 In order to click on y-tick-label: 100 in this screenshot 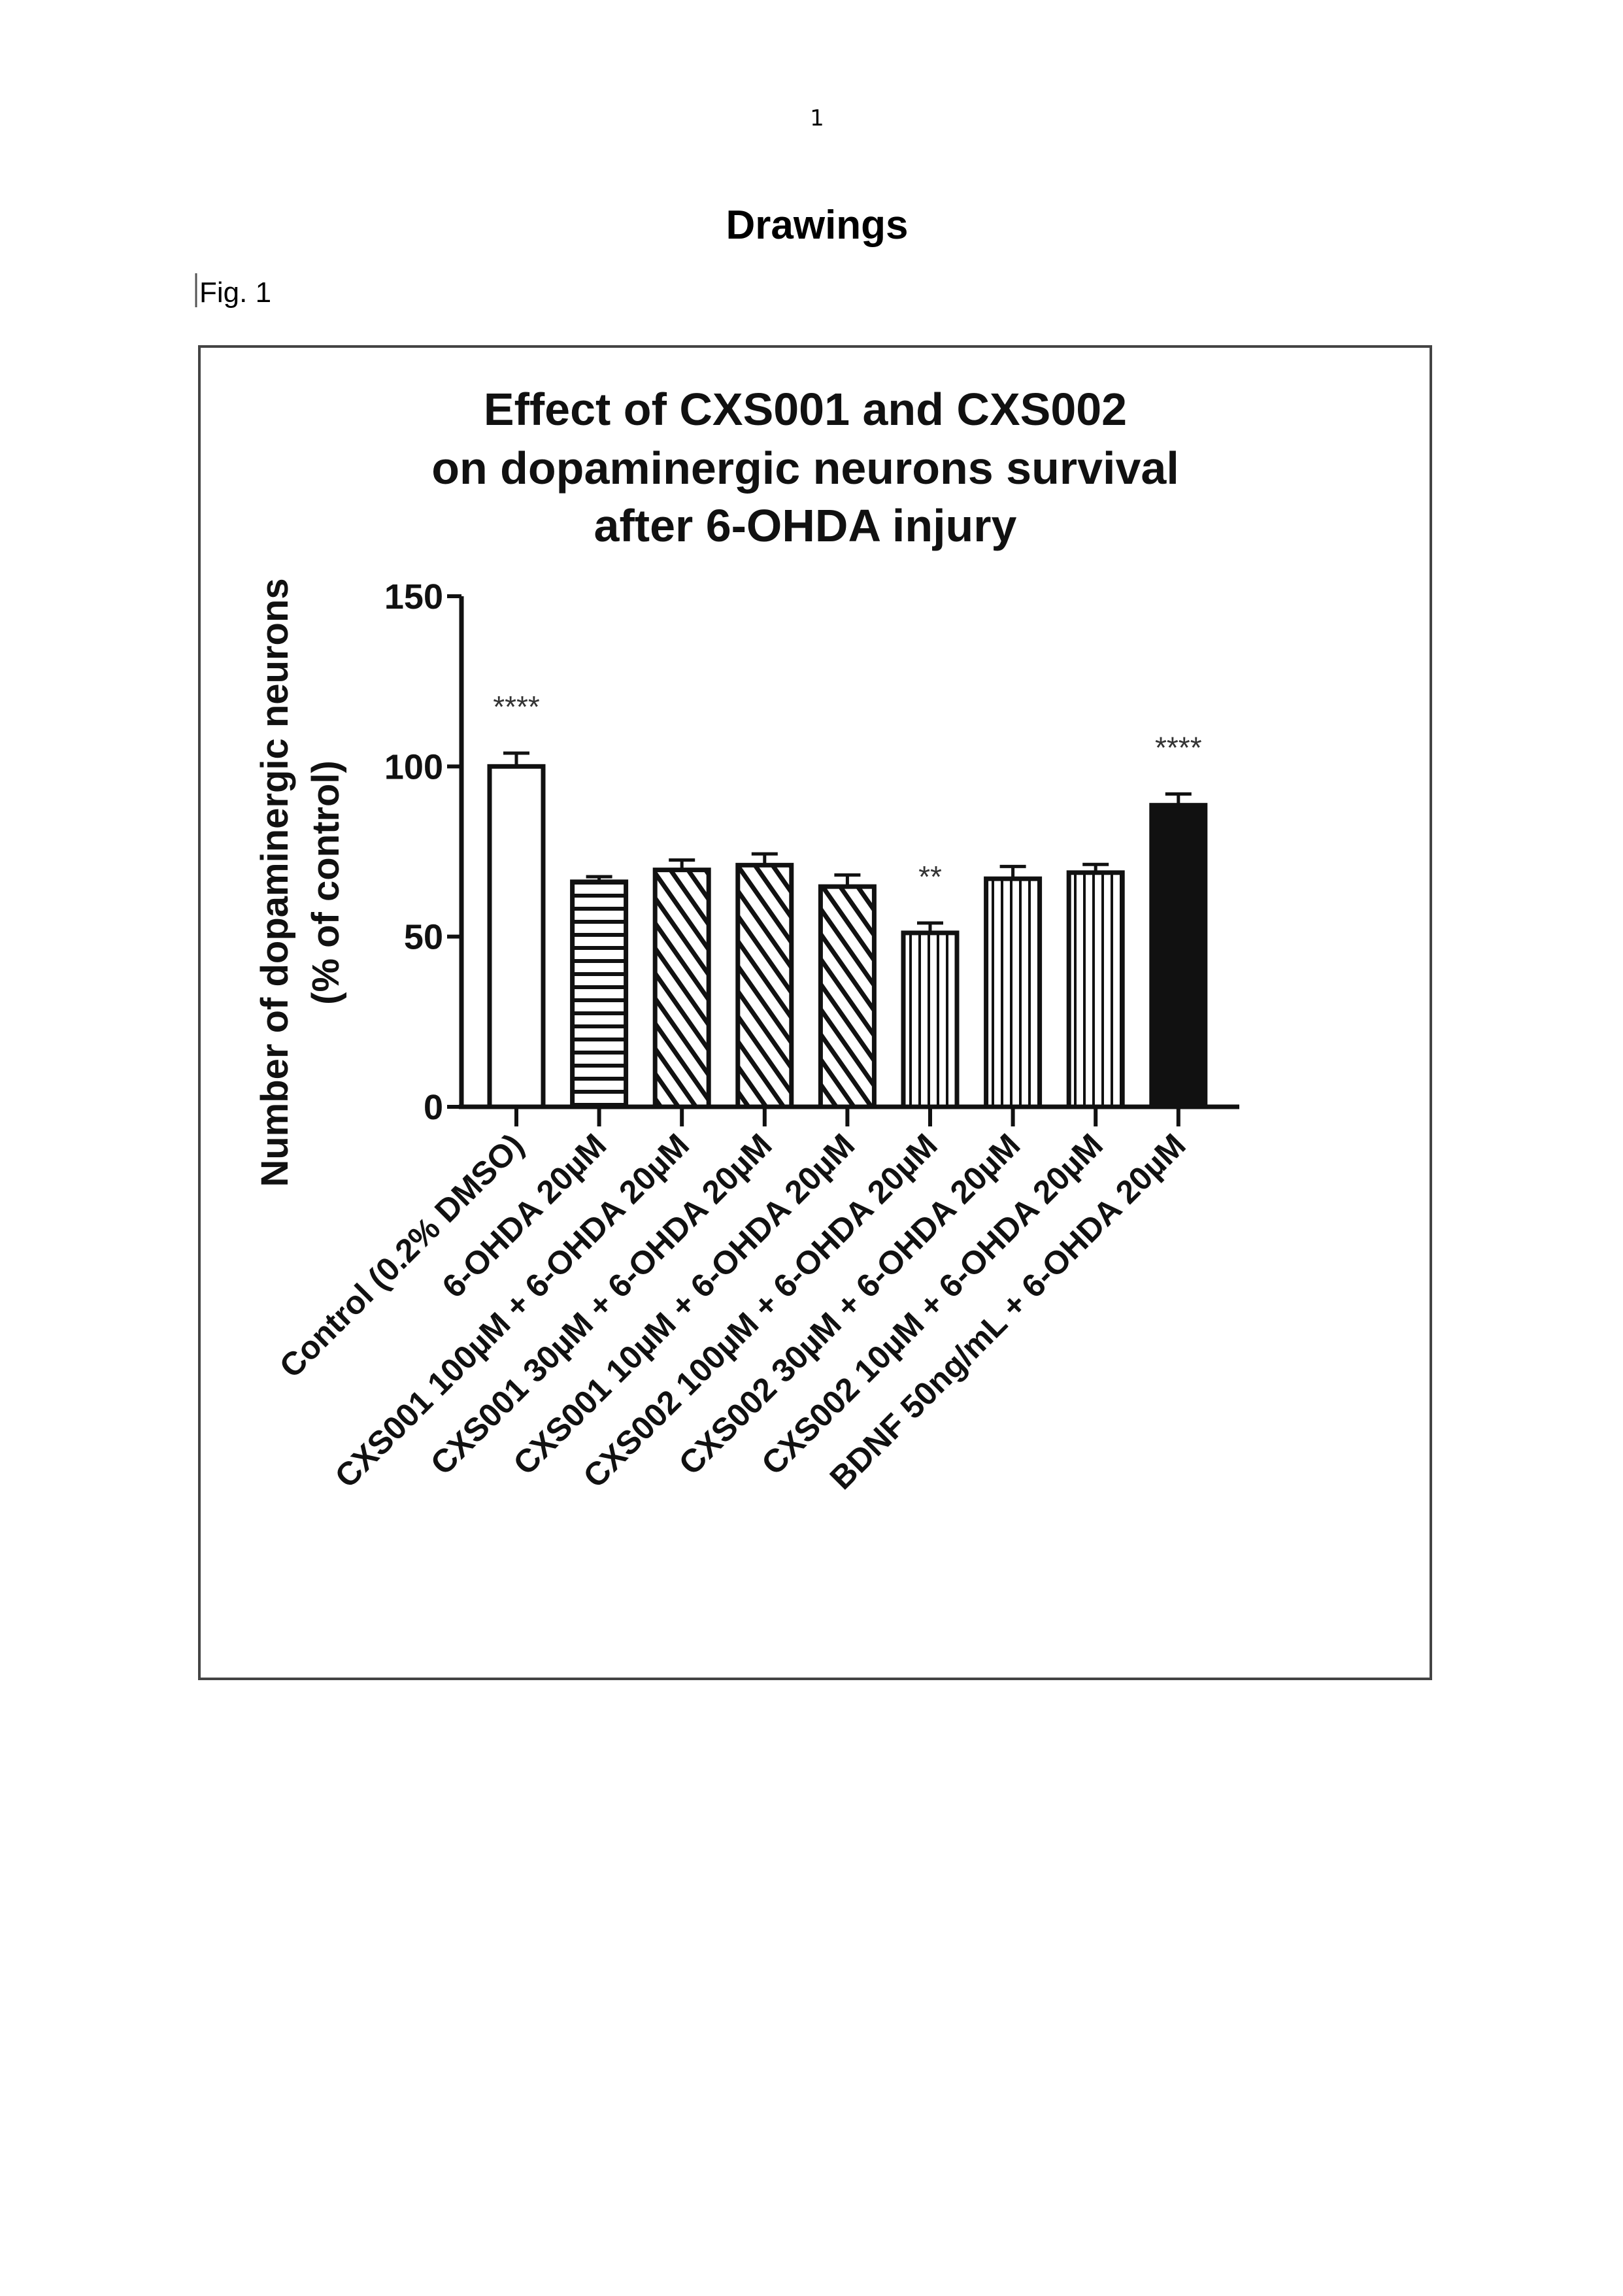, I will do `click(413, 766)`.